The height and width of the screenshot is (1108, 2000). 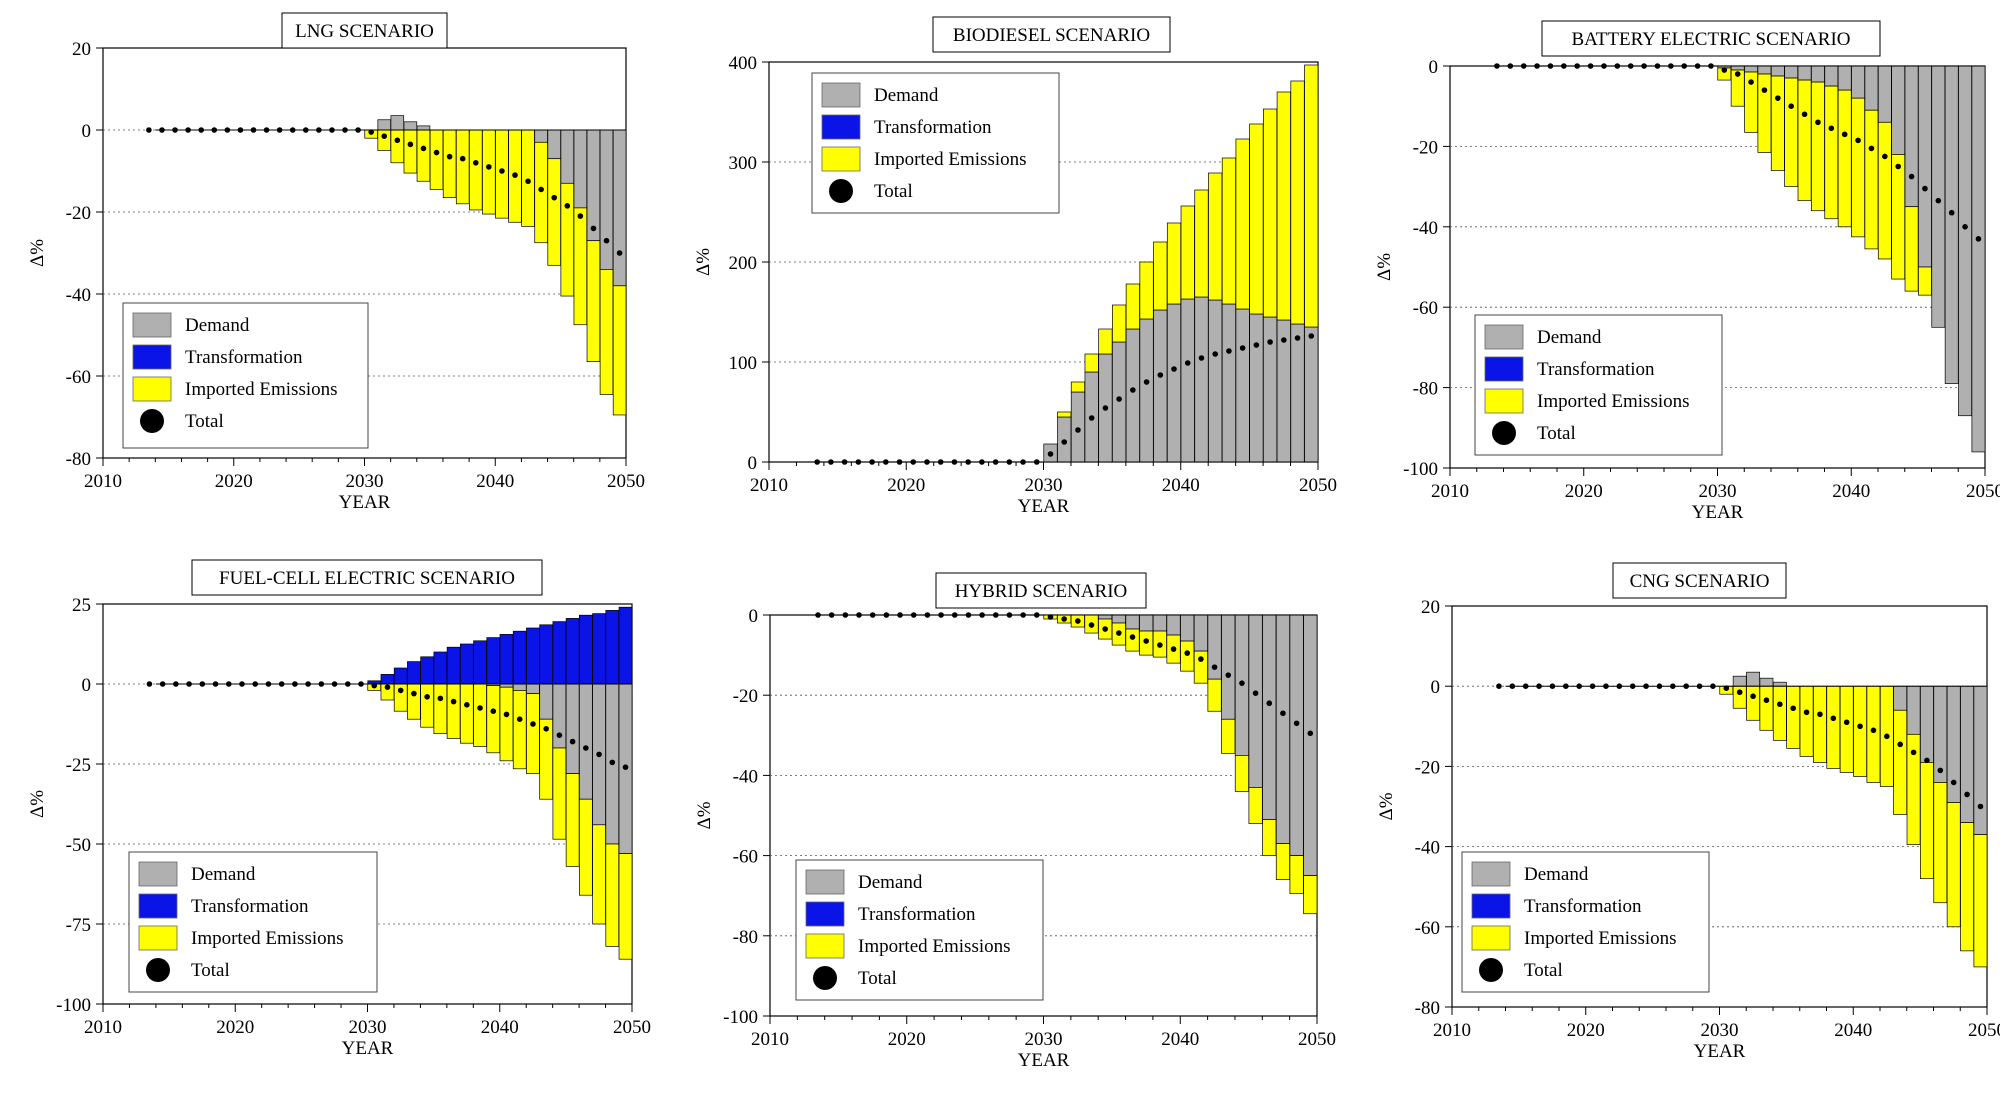 I want to click on bar-imported-emissions-2040, so click(x=1844, y=158).